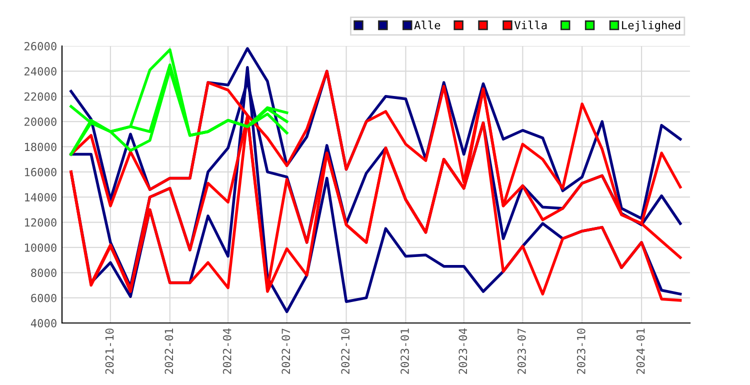 The width and height of the screenshot is (750, 385). I want to click on y-tick-label: 24000, so click(40, 71).